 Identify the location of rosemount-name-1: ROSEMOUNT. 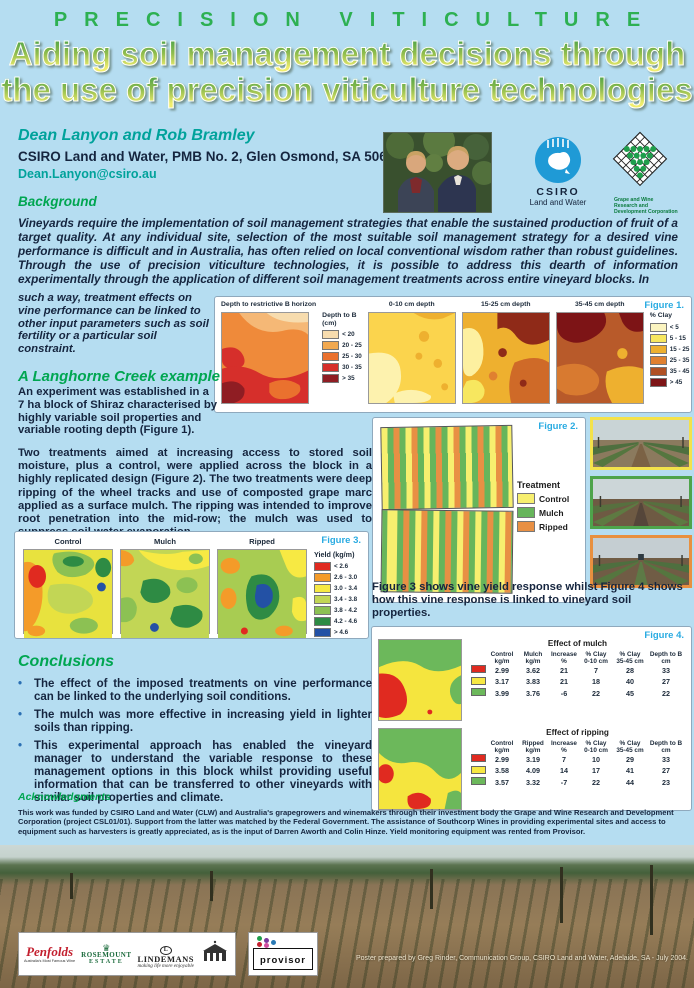
(106, 954).